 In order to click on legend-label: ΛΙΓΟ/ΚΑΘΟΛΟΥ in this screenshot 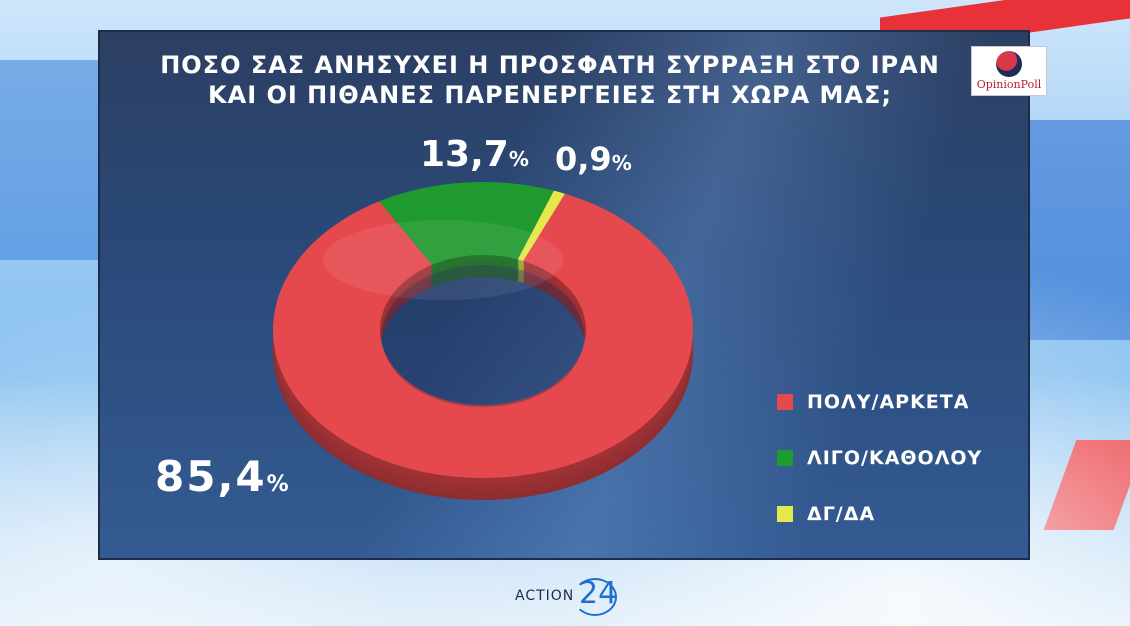, I will do `click(895, 458)`.